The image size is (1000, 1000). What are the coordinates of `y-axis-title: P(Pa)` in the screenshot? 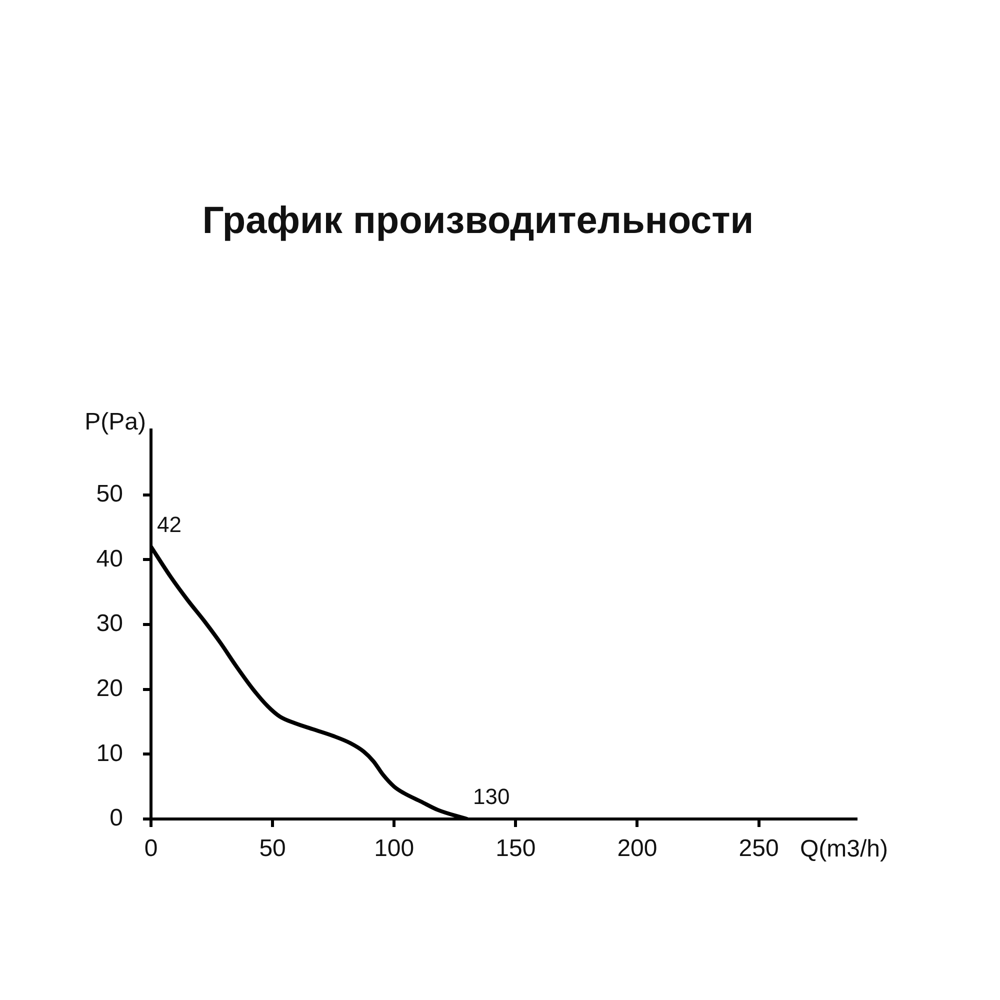 It's located at (115, 422).